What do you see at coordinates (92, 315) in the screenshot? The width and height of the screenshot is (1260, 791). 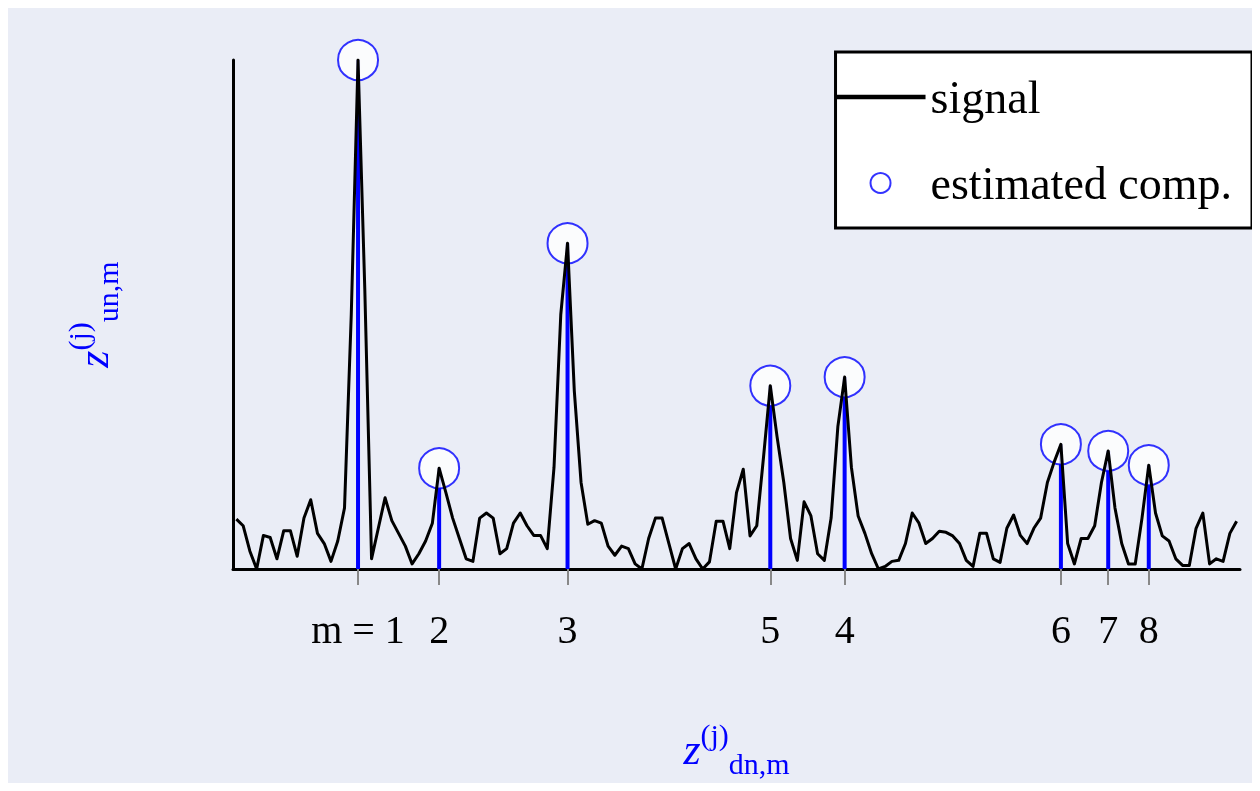 I see `y-axis-title: z(j)un,m` at bounding box center [92, 315].